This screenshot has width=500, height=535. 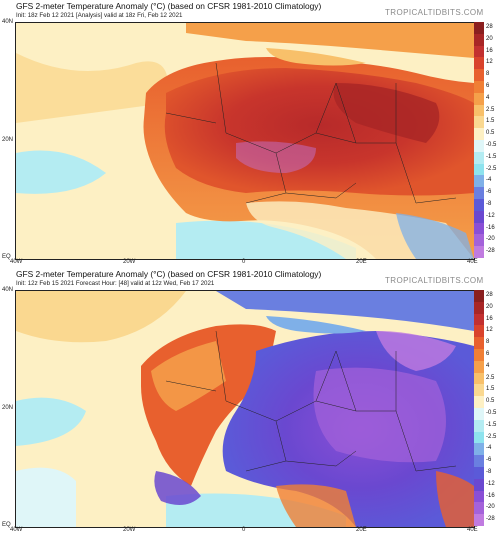 What do you see at coordinates (386, 113) in the screenshot?
I see `libya-egypt-max` at bounding box center [386, 113].